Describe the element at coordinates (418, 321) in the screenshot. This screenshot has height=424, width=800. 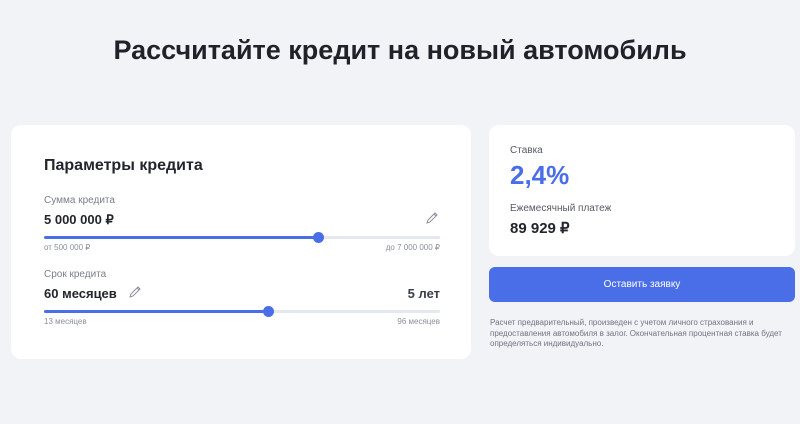
I see `term-max: 96 месяцев` at that location.